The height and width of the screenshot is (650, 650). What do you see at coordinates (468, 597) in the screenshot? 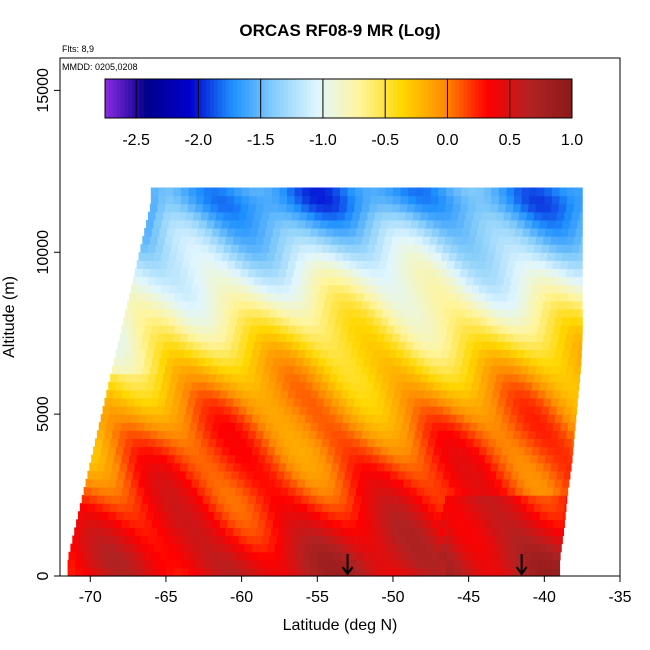
I see `x-tick-label: -45` at bounding box center [468, 597].